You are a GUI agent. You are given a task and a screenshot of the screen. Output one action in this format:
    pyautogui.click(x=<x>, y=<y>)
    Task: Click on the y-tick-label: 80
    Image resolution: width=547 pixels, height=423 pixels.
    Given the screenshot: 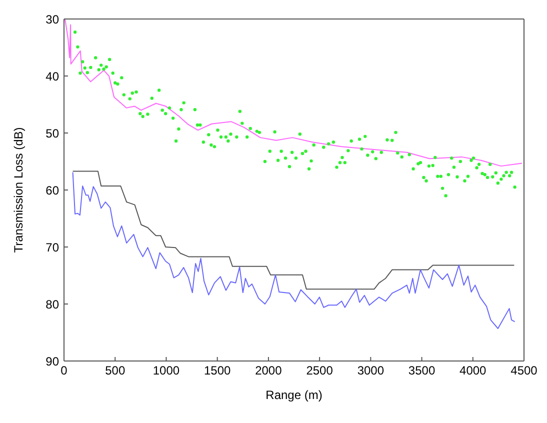 What is the action you would take?
    pyautogui.click(x=53, y=304)
    